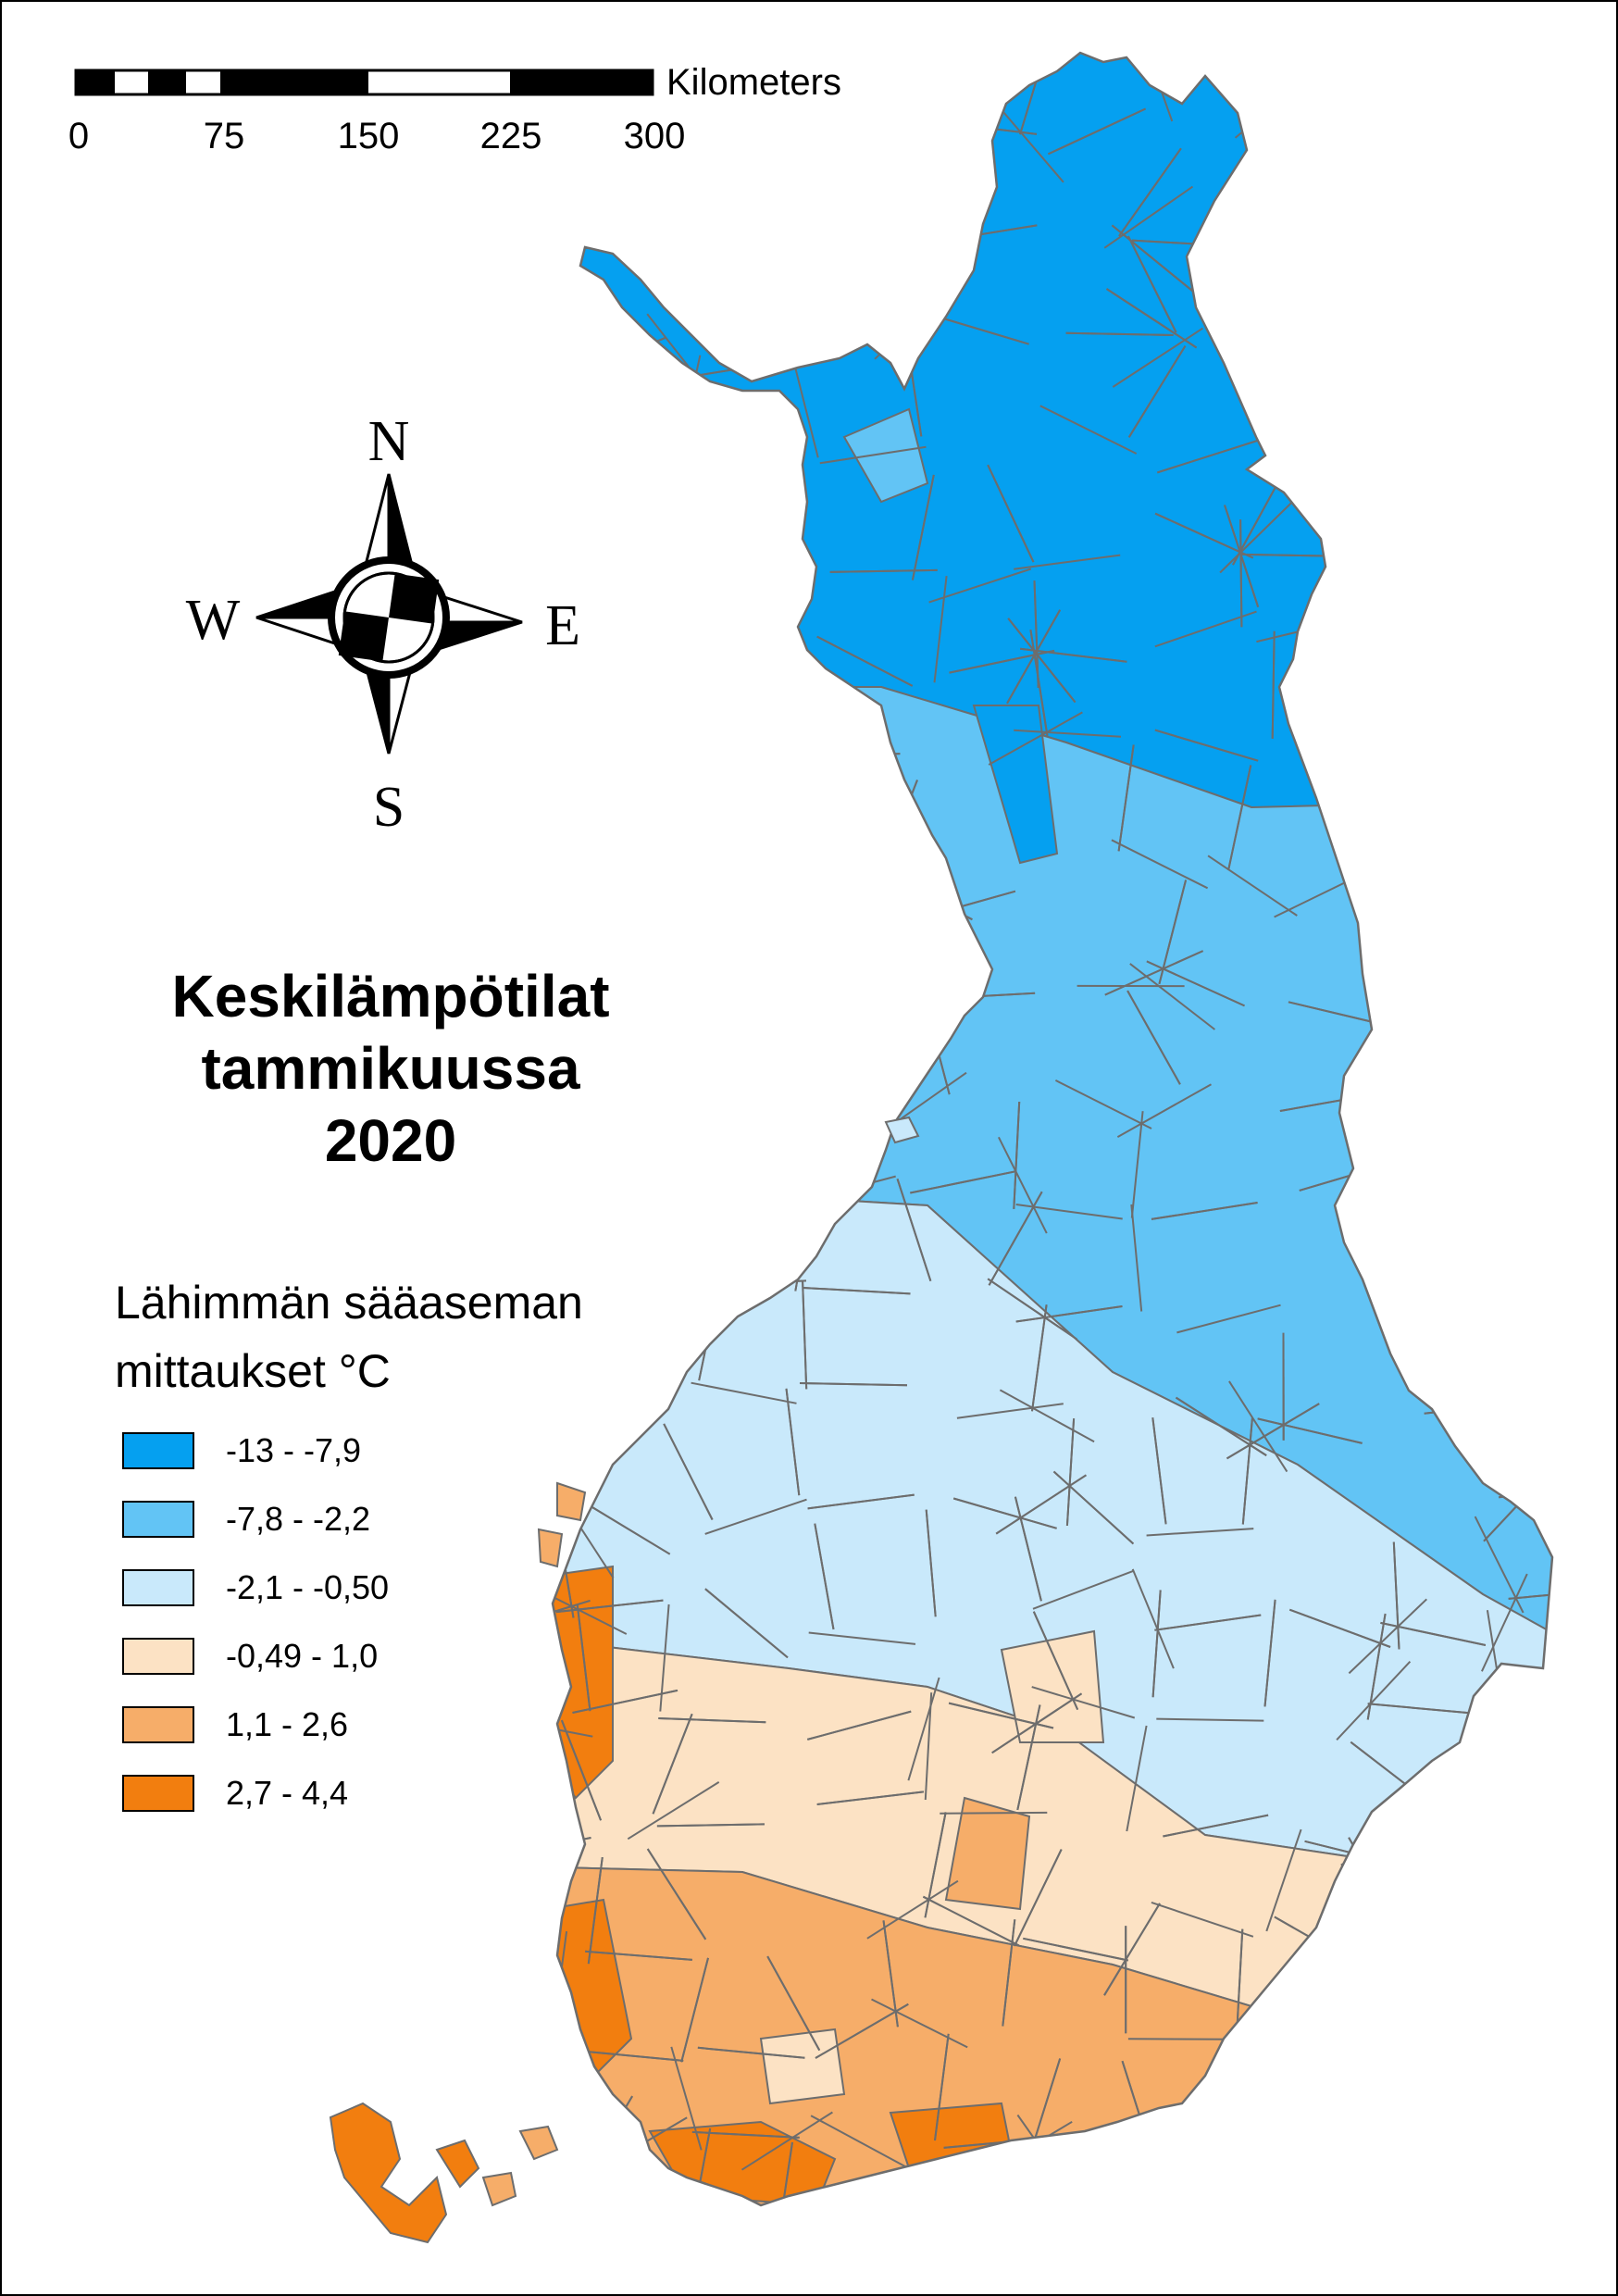 This screenshot has height=2296, width=1618. I want to click on zone-warmest-coast, so click(583, 1682).